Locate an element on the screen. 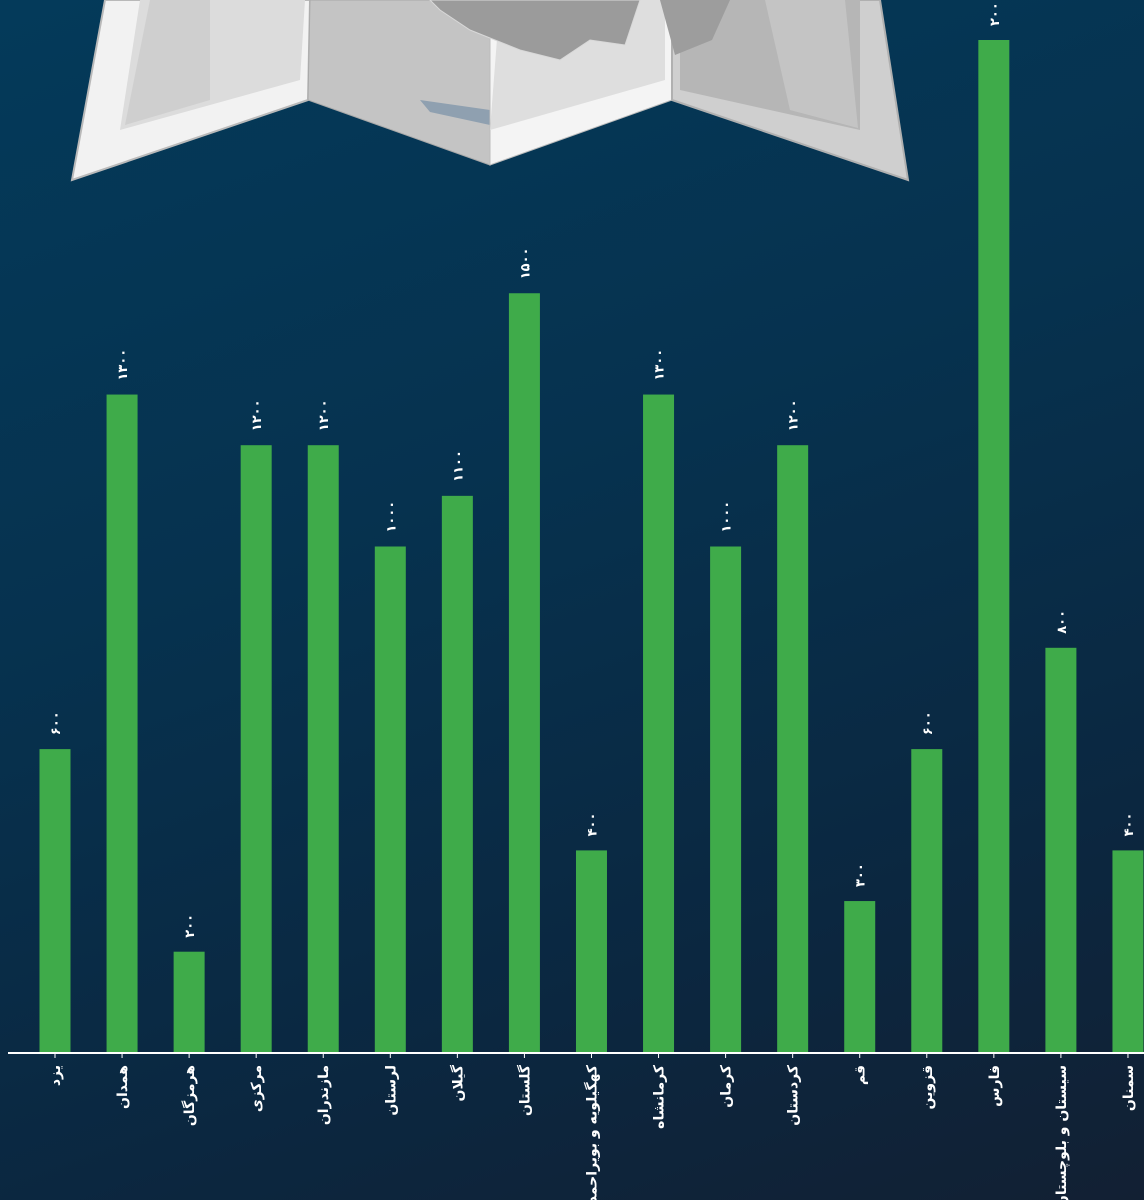 The image size is (1144, 1200). data-label: ۲۰۰۰ is located at coordinates (995, 13).